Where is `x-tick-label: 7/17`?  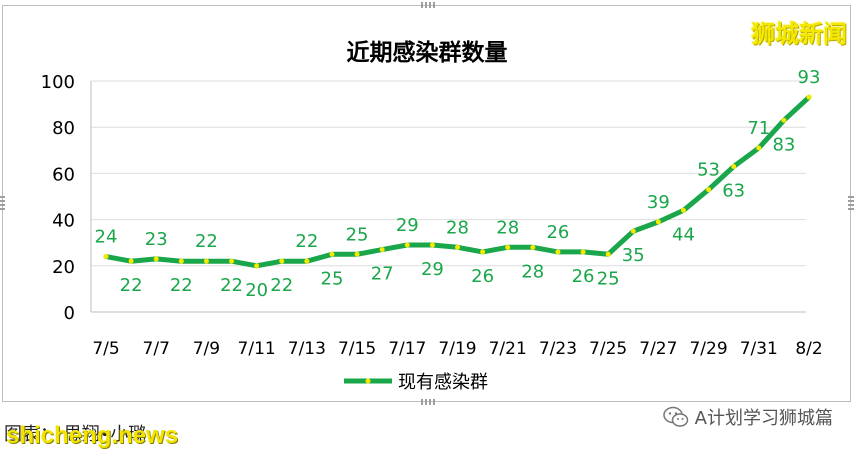
x-tick-label: 7/17 is located at coordinates (407, 349).